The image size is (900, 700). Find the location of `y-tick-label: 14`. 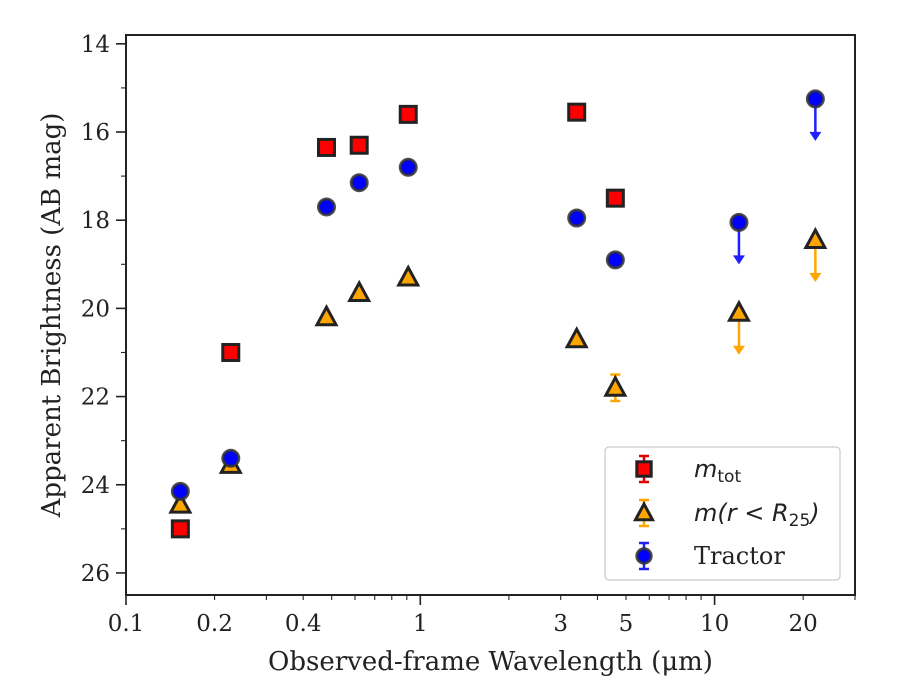

y-tick-label: 14 is located at coordinates (95, 45).